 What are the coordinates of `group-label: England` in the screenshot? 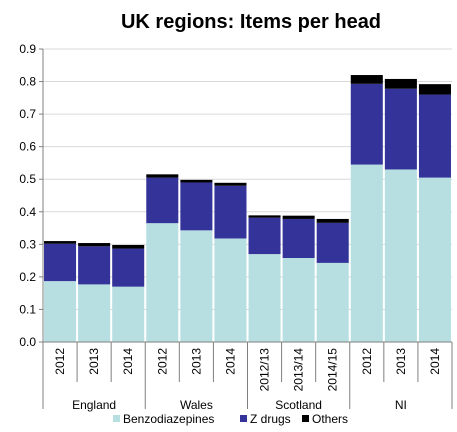 It's located at (94, 405).